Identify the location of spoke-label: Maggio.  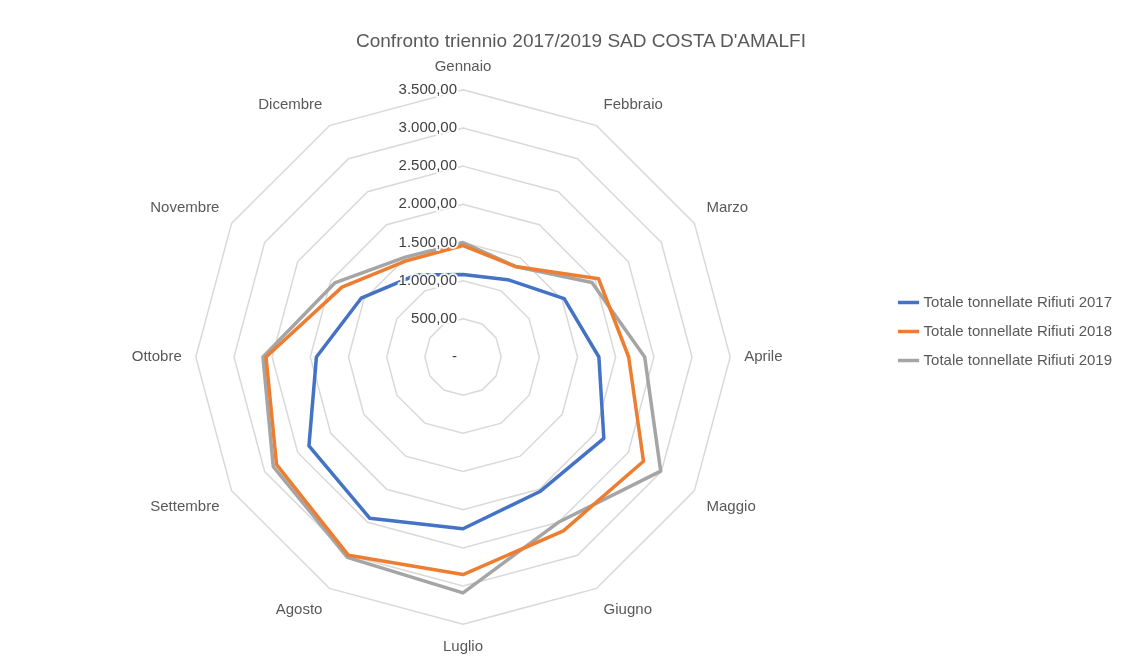
(731, 505).